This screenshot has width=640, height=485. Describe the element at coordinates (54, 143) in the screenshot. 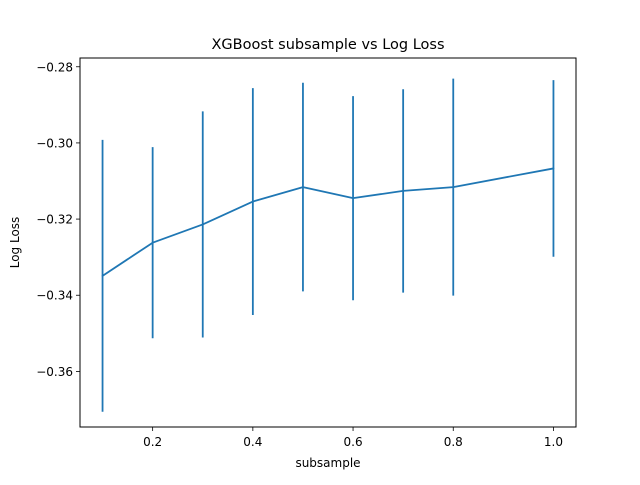

I see `y-tick-label: −0.30` at that location.